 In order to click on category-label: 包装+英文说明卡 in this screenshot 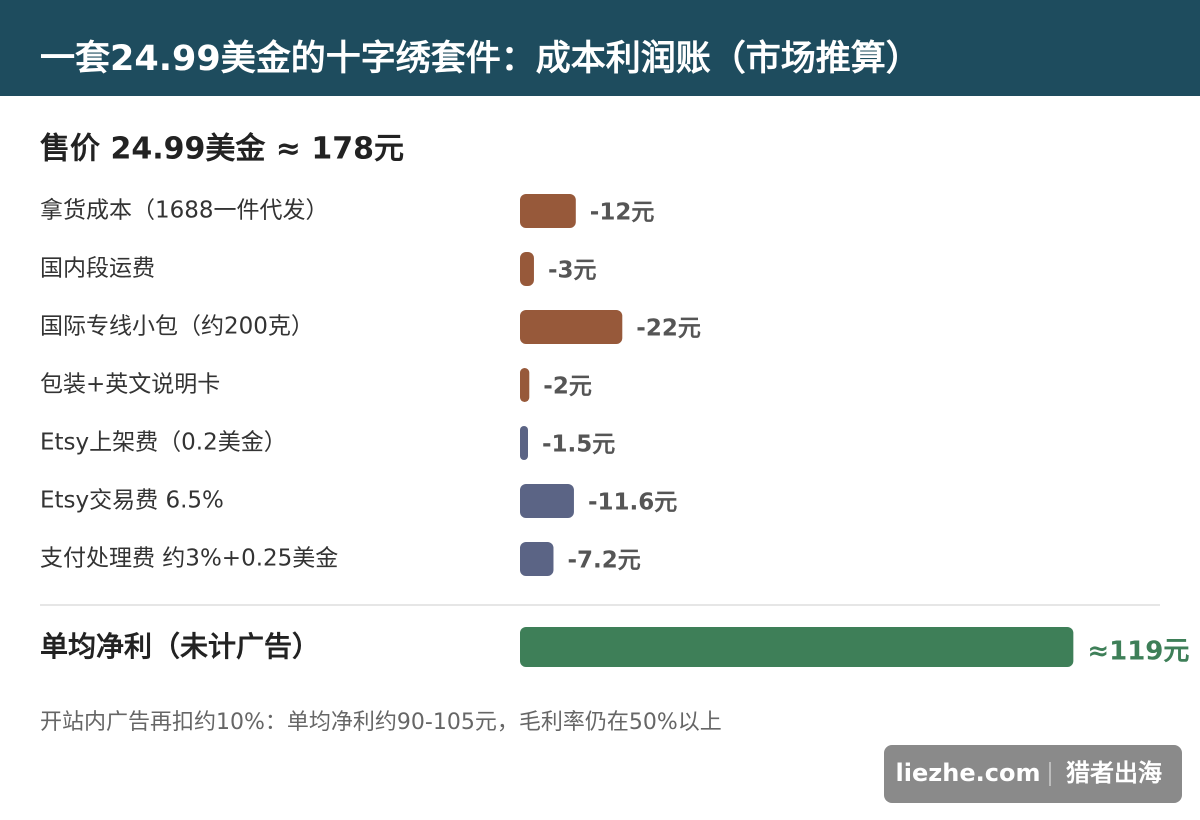, I will do `click(130, 385)`.